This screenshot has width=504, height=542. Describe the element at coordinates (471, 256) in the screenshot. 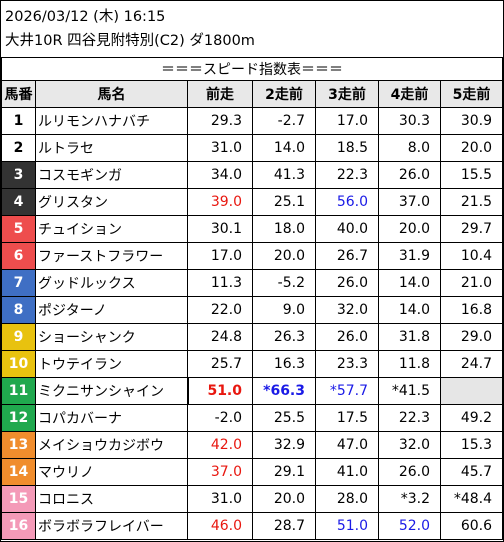

I see `speed-race-5: 10.4` at that location.